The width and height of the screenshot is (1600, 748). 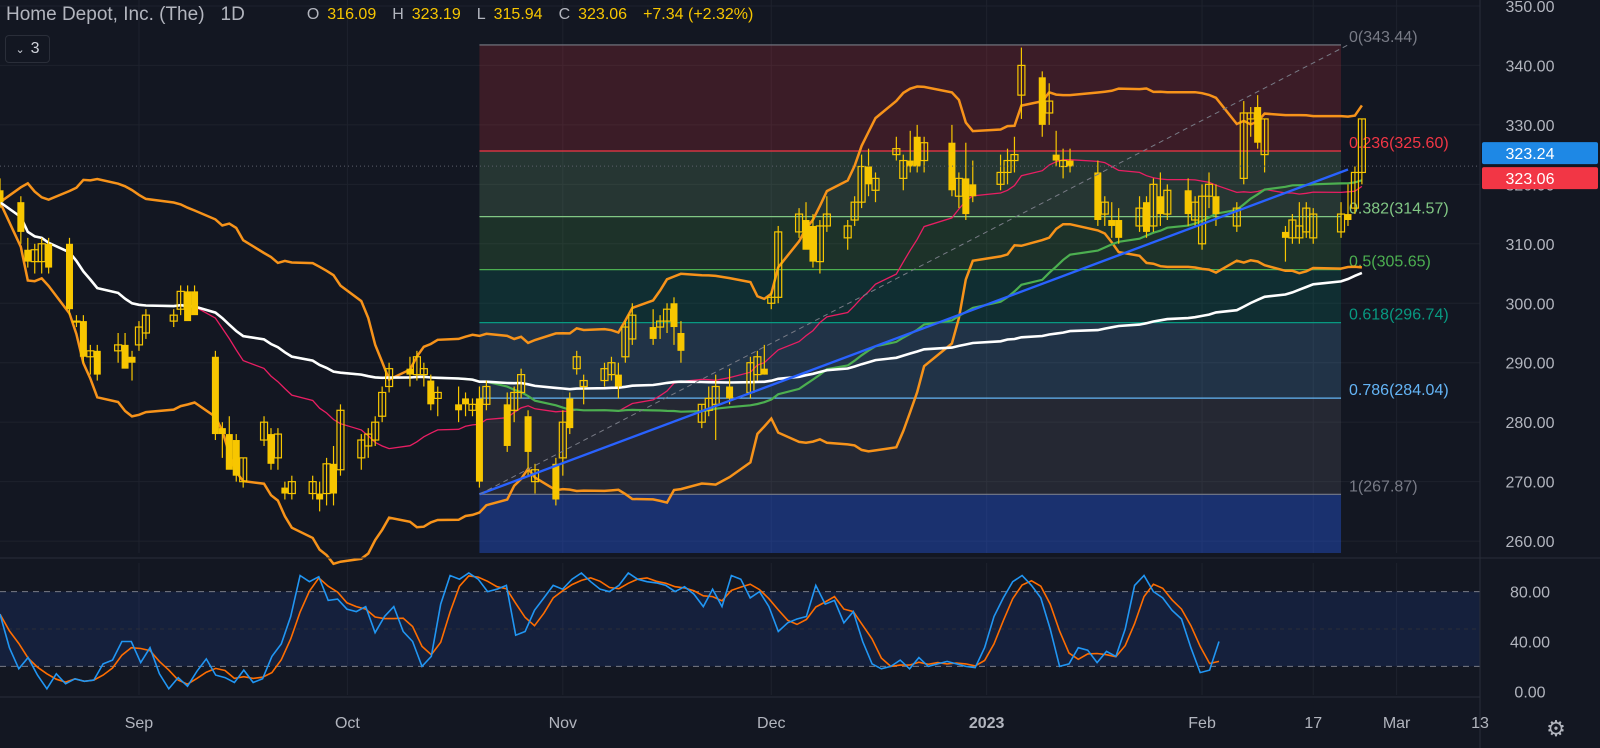 I want to click on close-label: C, so click(x=564, y=14).